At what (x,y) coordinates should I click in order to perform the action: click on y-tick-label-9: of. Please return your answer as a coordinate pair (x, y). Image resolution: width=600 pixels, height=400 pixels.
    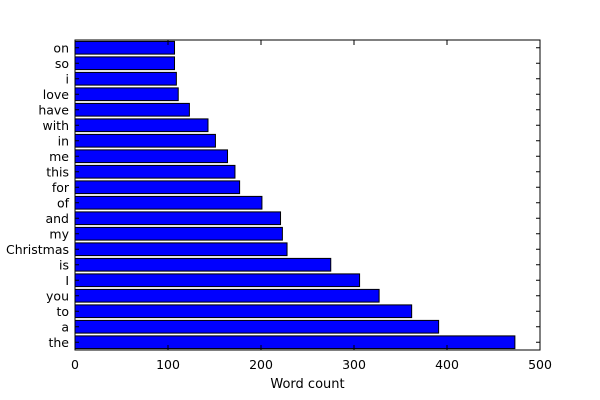
    Looking at the image, I should click on (63, 202).